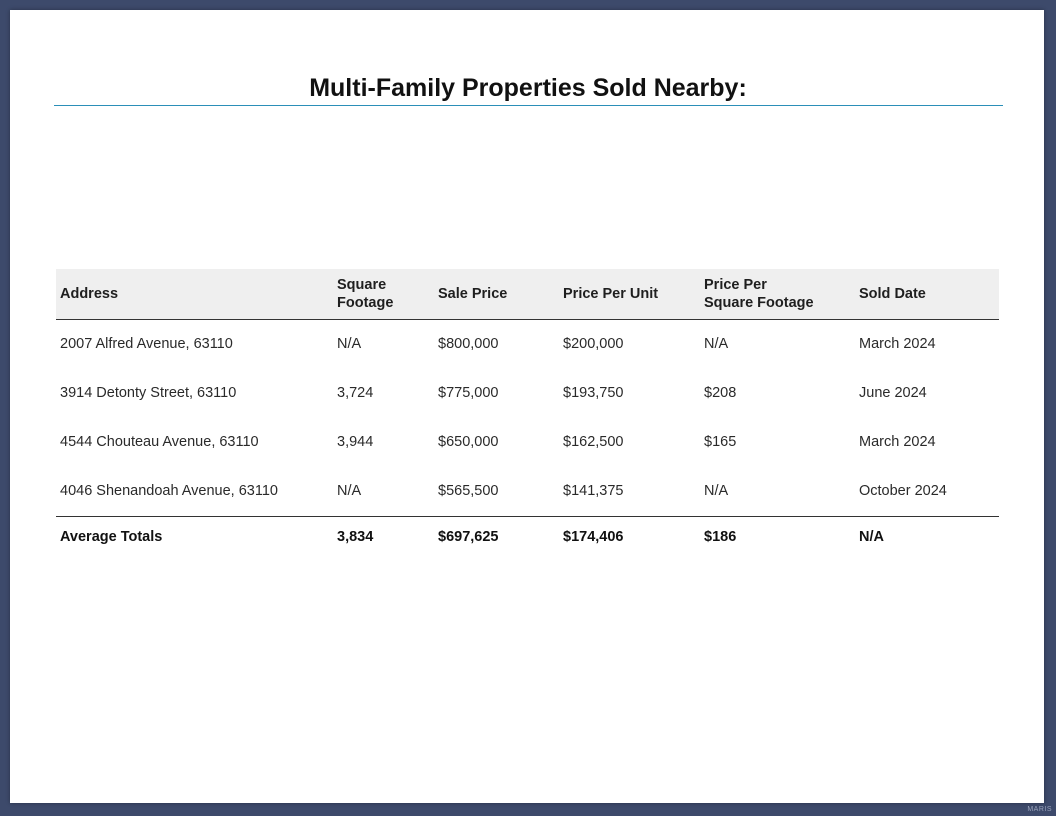 The image size is (1056, 816). Describe the element at coordinates (468, 442) in the screenshot. I see `cell-sale-price: $650,000` at that location.